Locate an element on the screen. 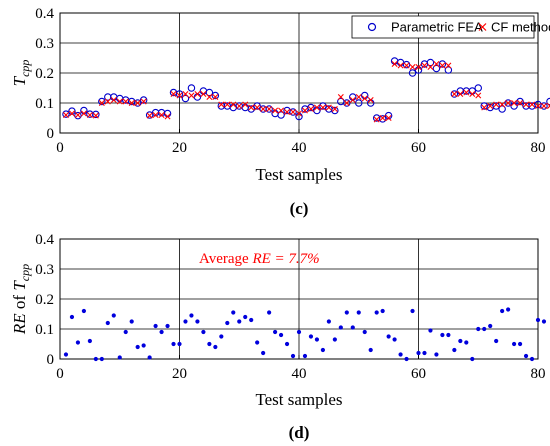 The width and height of the screenshot is (550, 446). legend-cf-label: CF method is located at coordinates (520, 27).